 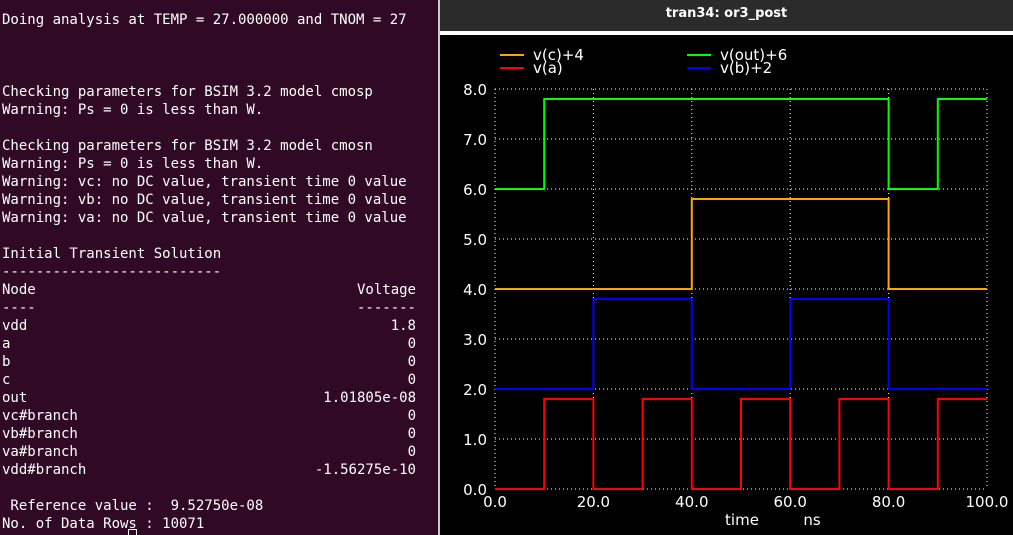 What do you see at coordinates (888, 502) in the screenshot?
I see `x-tick-label: 80.0` at bounding box center [888, 502].